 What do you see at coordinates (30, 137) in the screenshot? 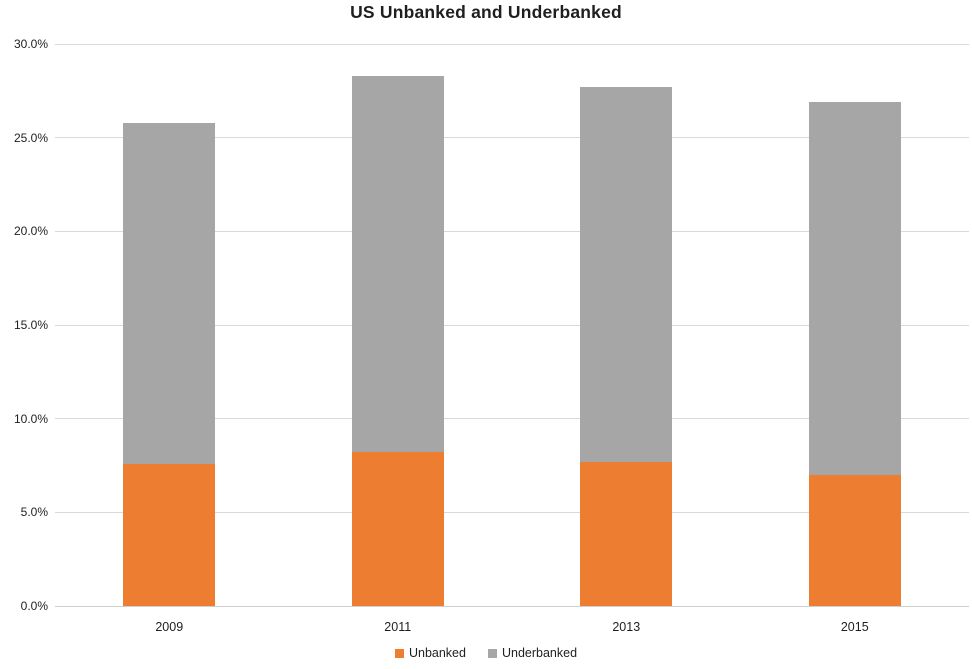
I see `y-axis-tick-label: 25.0%` at bounding box center [30, 137].